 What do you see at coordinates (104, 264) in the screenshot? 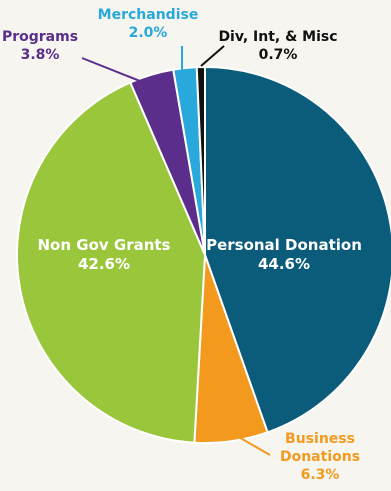
I see `slice-value-non-gov-grants: 42.6%` at bounding box center [104, 264].